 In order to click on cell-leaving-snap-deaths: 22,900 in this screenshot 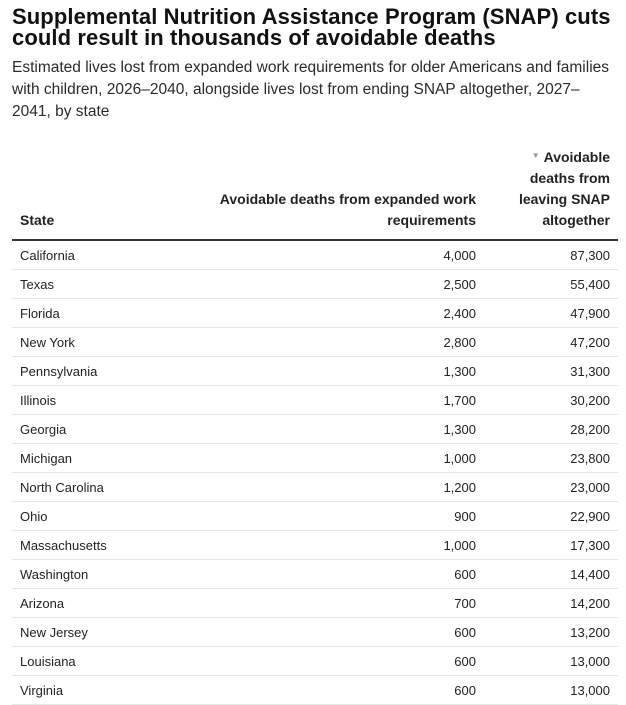, I will do `click(551, 516)`.